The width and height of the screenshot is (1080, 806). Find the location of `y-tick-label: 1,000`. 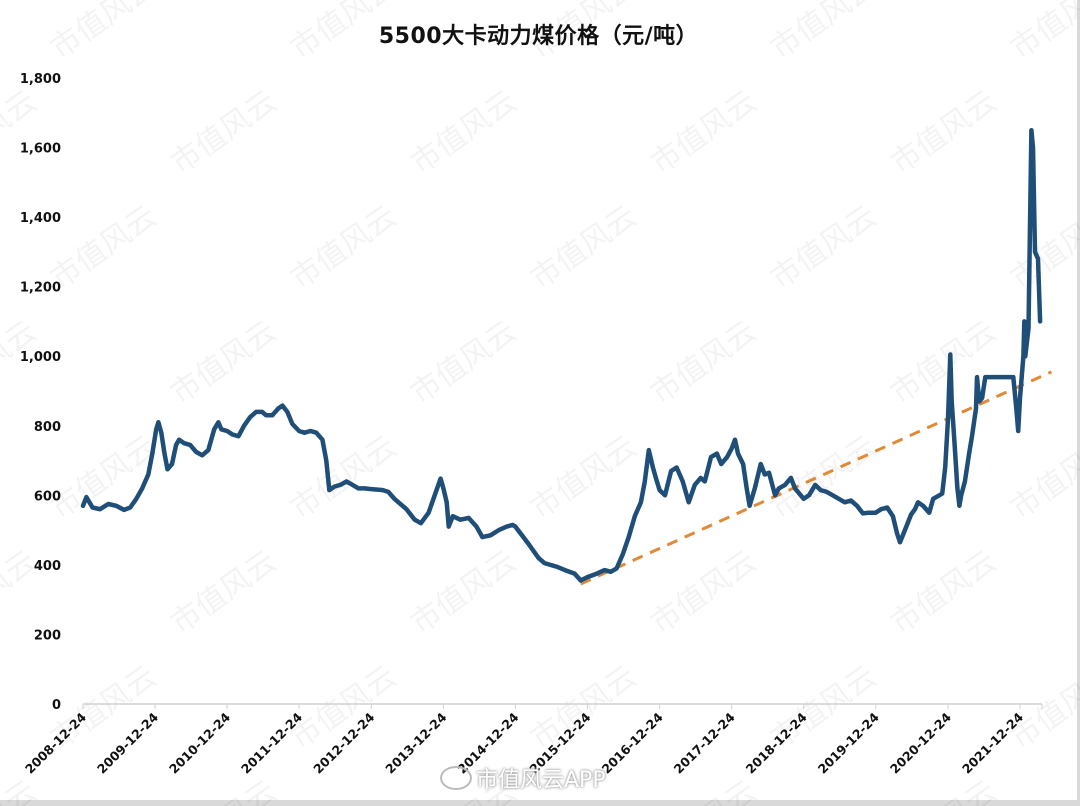

y-tick-label: 1,000 is located at coordinates (40, 357).